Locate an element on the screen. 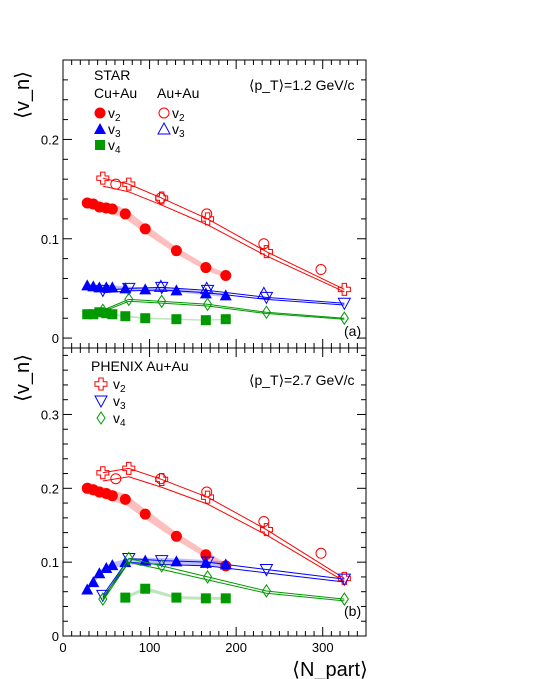  y-tick-label: 0.3 is located at coordinates (50, 414).